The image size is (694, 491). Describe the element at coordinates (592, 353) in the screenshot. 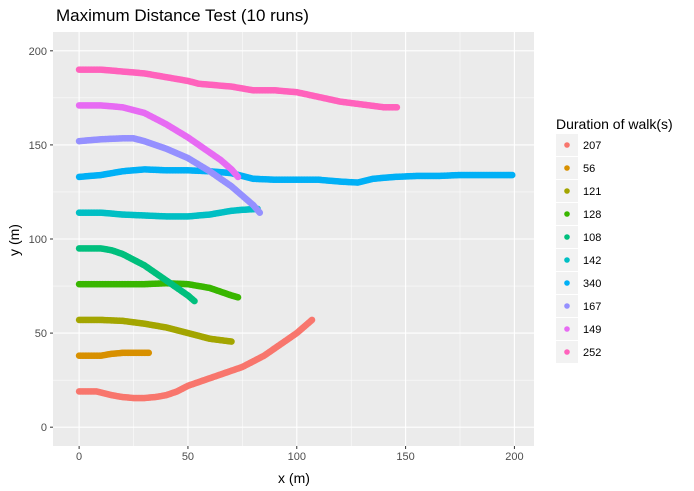

I see `legend-label: 252` at that location.